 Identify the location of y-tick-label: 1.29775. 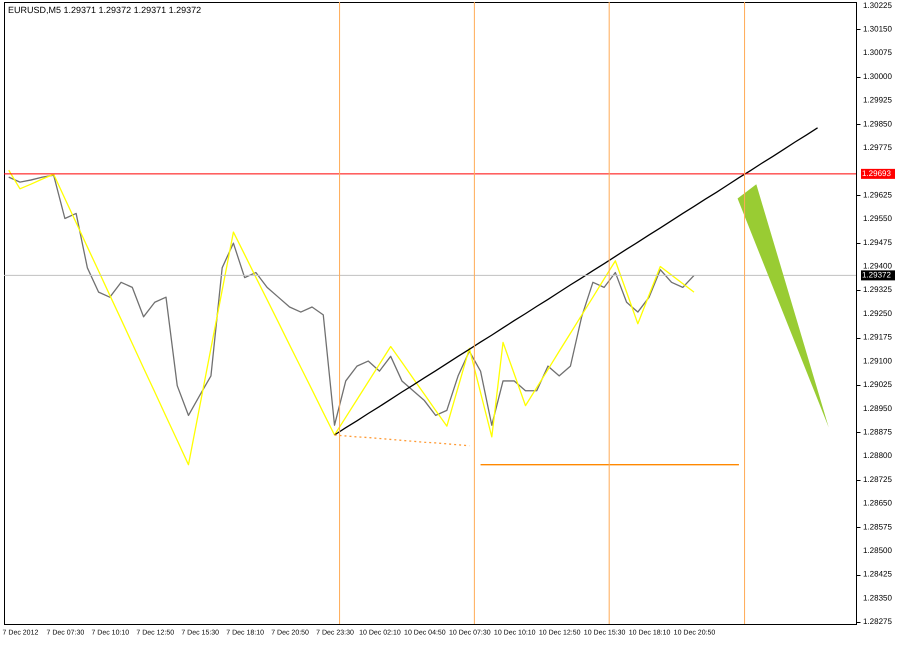
(877, 147).